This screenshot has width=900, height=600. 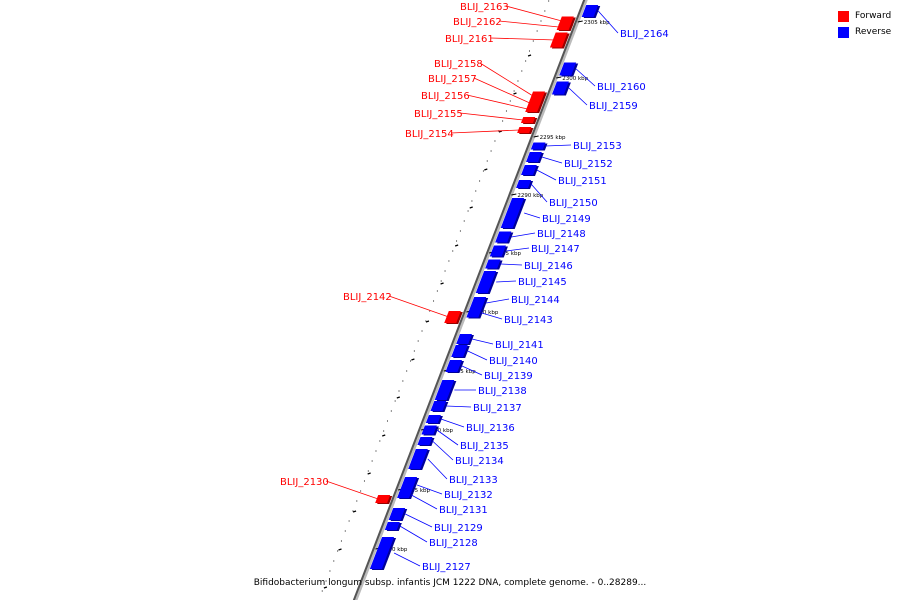 I want to click on gene-label: BLIJ_2164, so click(x=644, y=34).